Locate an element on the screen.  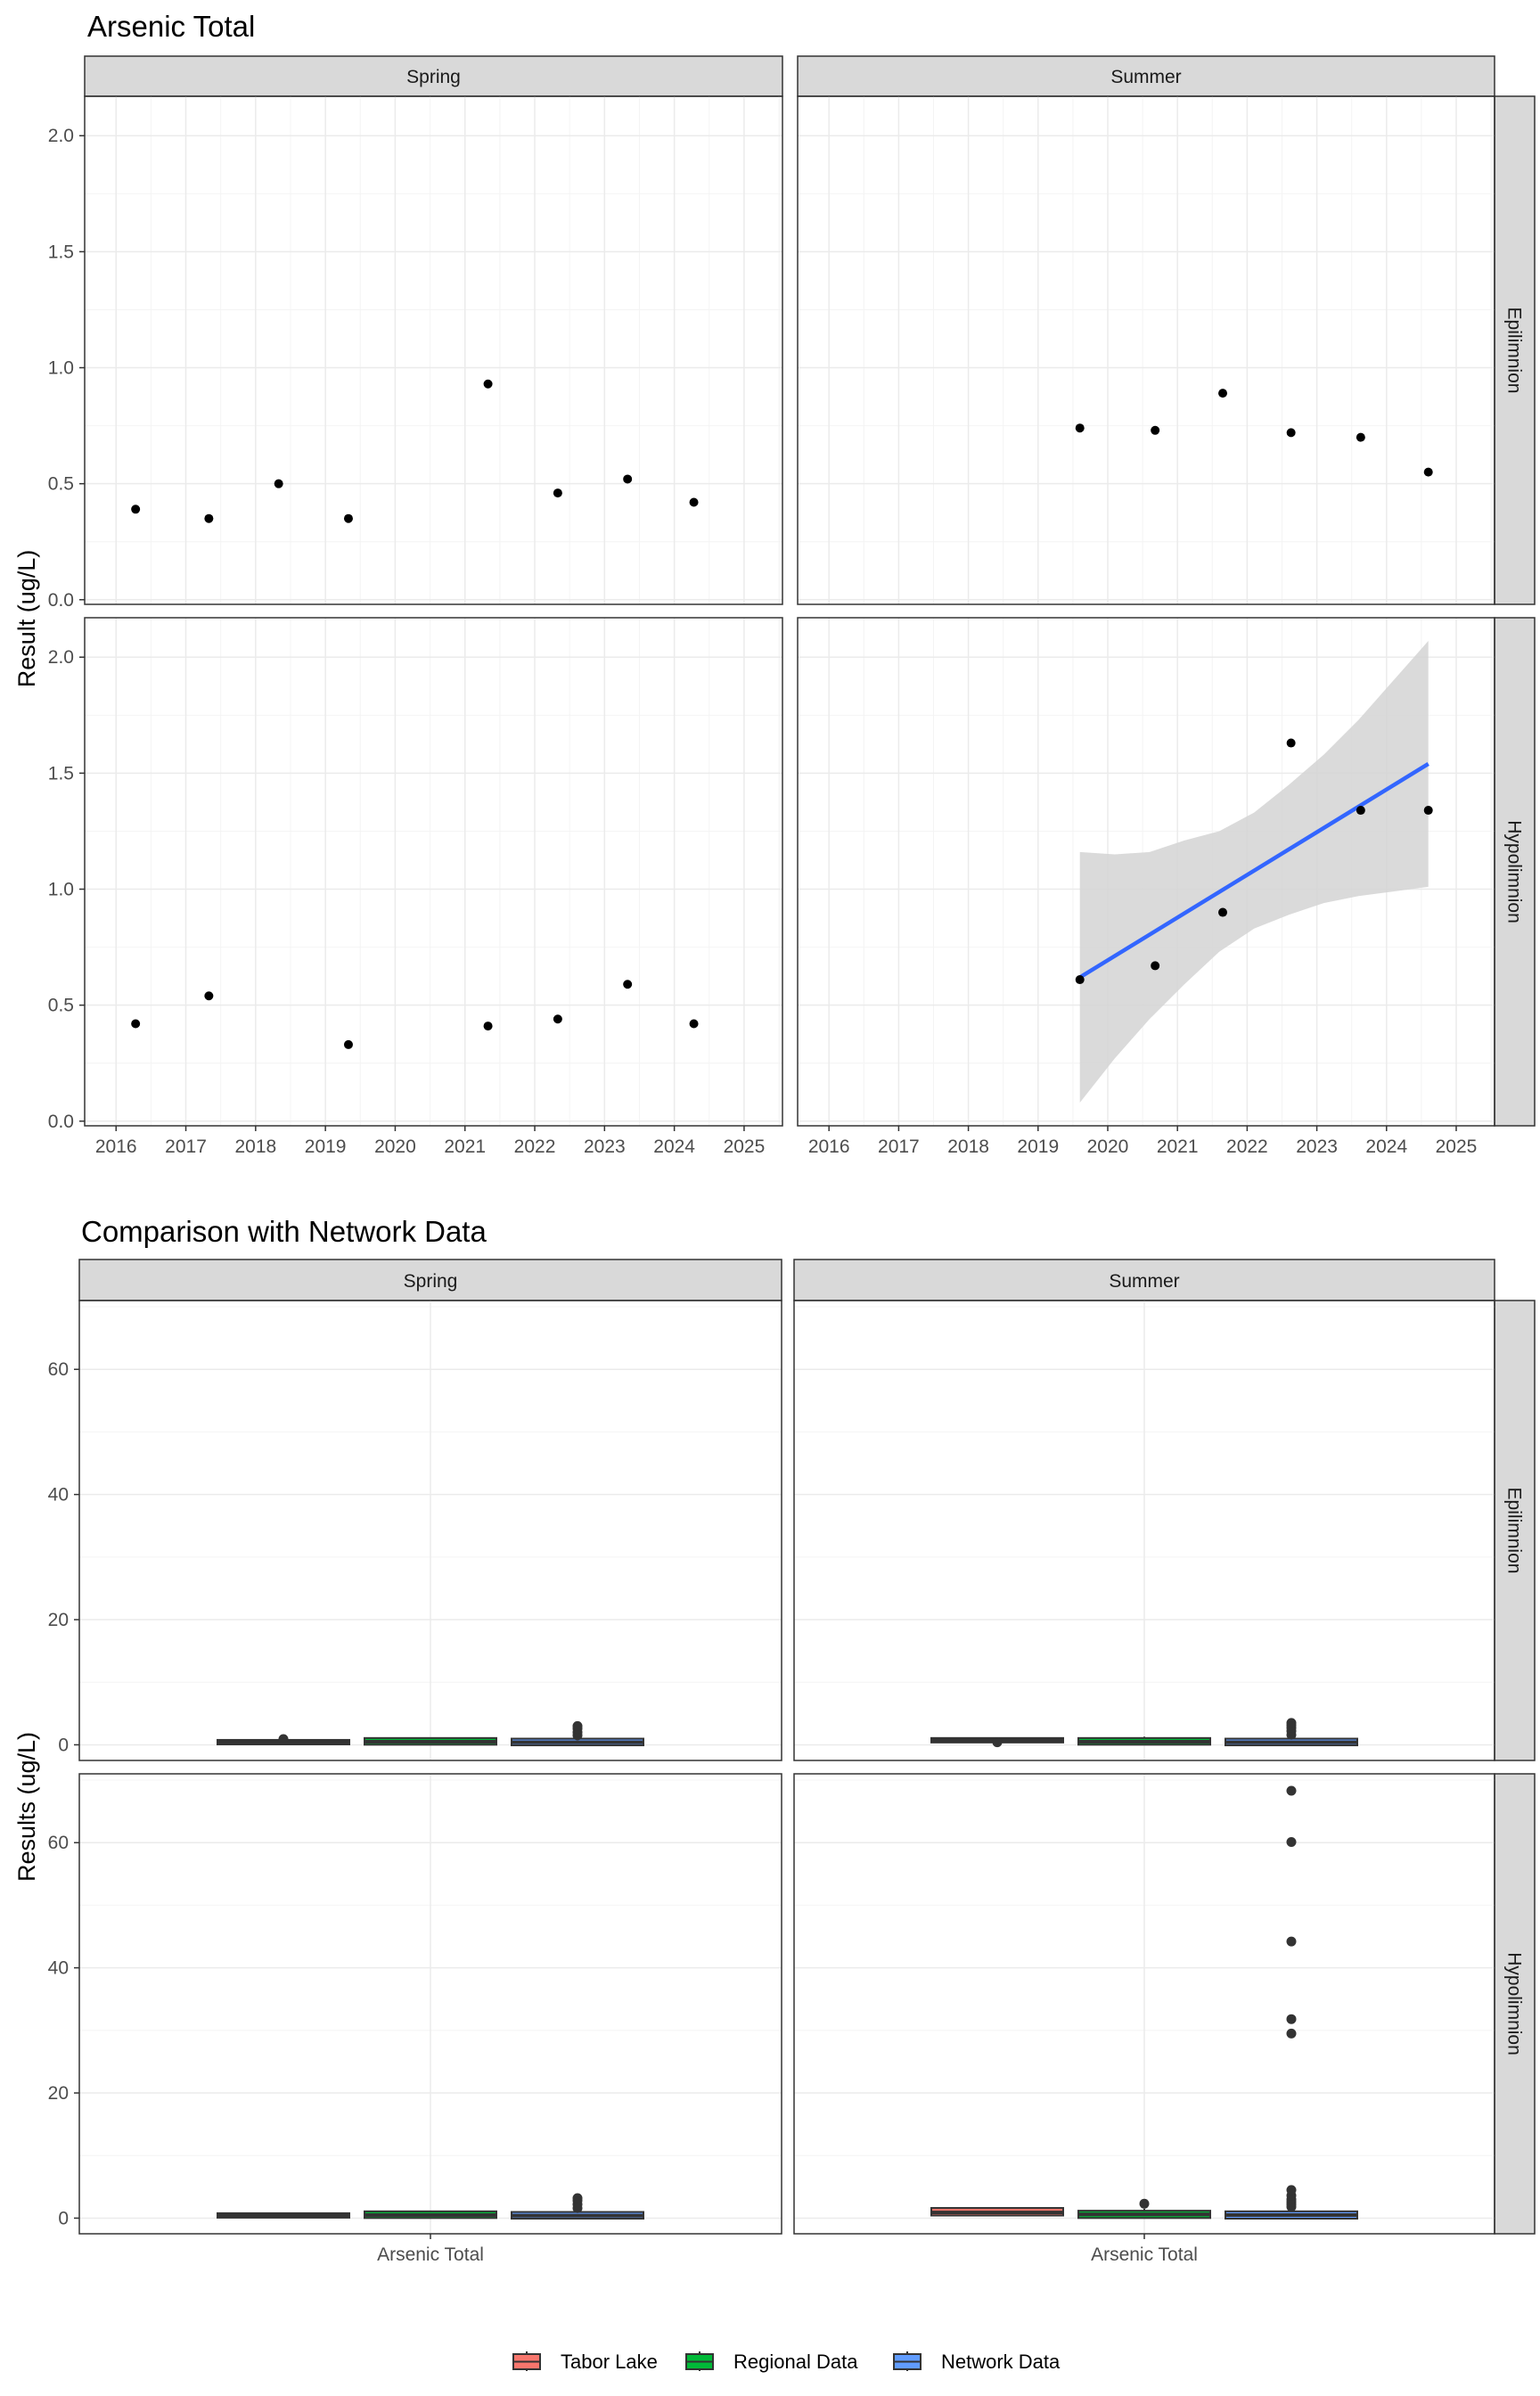
strip-label-hypolimnion: Hypolimnion is located at coordinates (1514, 871).